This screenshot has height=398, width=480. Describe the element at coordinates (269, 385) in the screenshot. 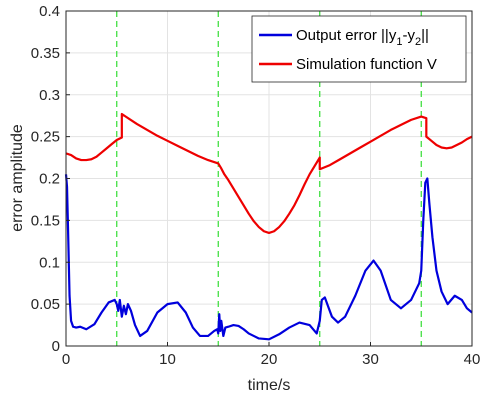

I see `x-axis-label: time/s` at that location.